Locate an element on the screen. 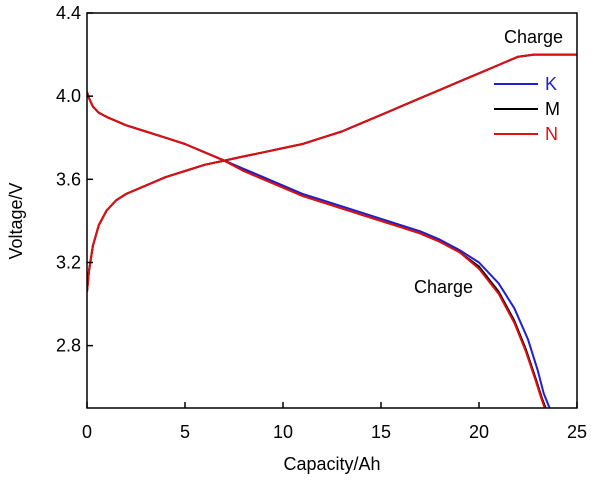  x-axis-label: Capacity/Ah is located at coordinates (331, 464).